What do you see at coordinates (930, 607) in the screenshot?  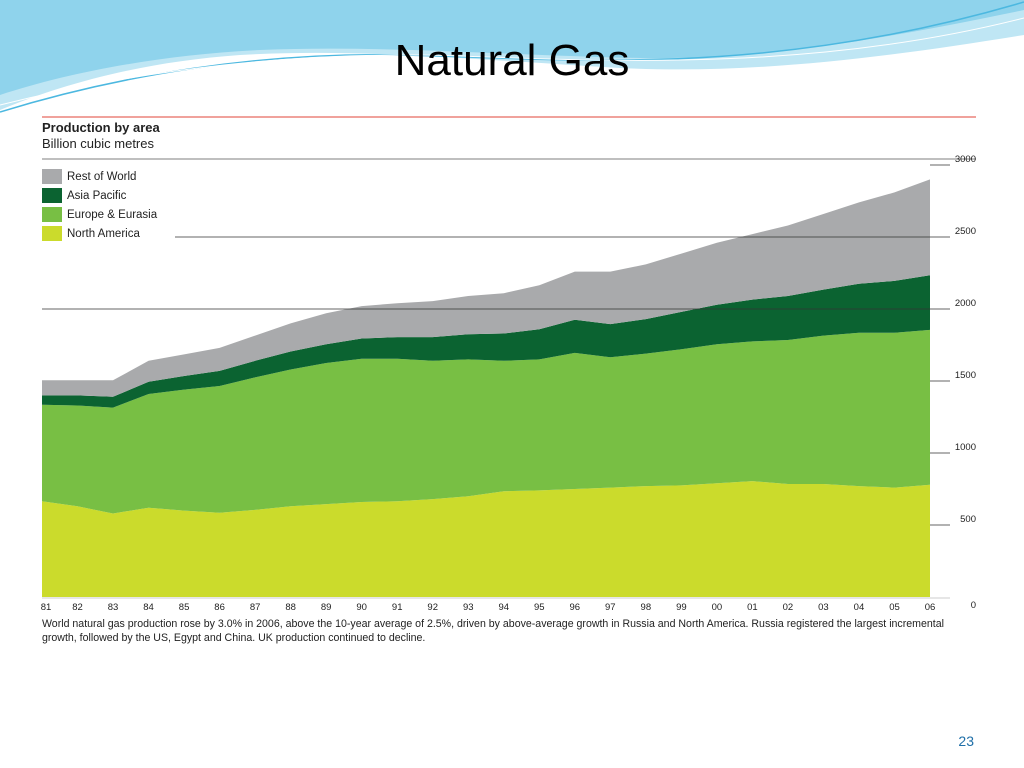 I see `xtick-label-06: 06` at bounding box center [930, 607].